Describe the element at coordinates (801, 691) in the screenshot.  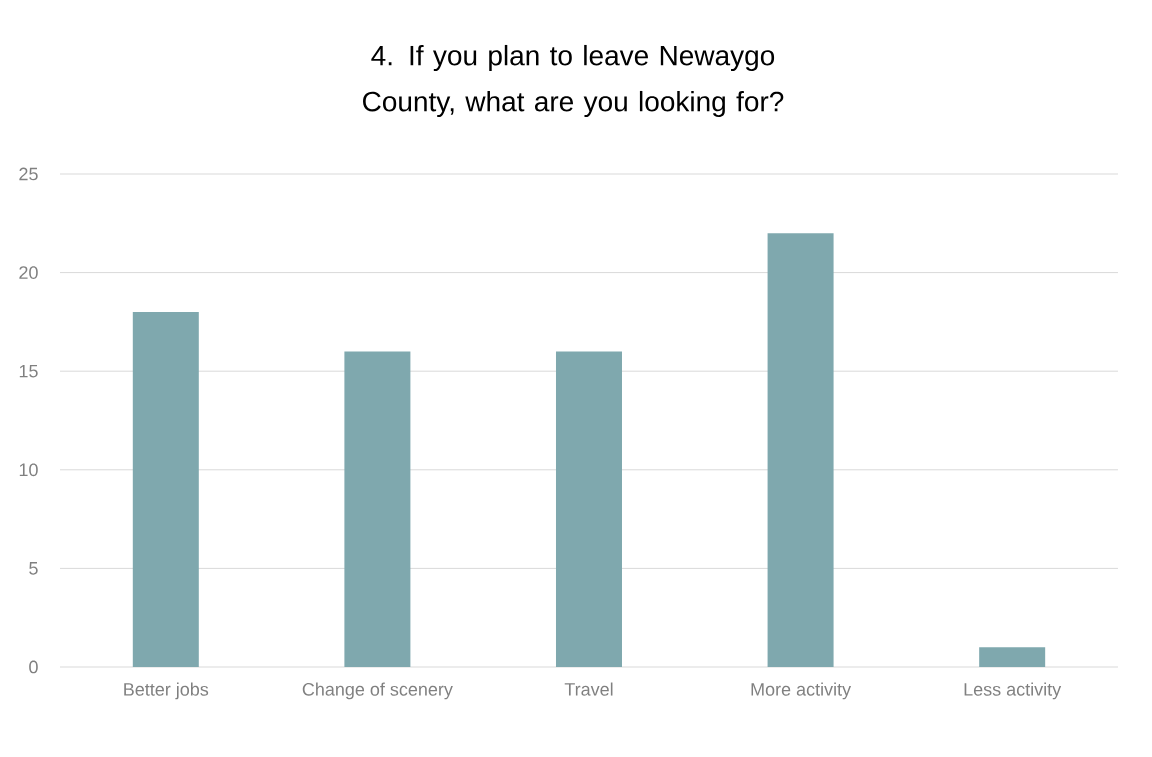
I see `x-tick-label: More activity` at that location.